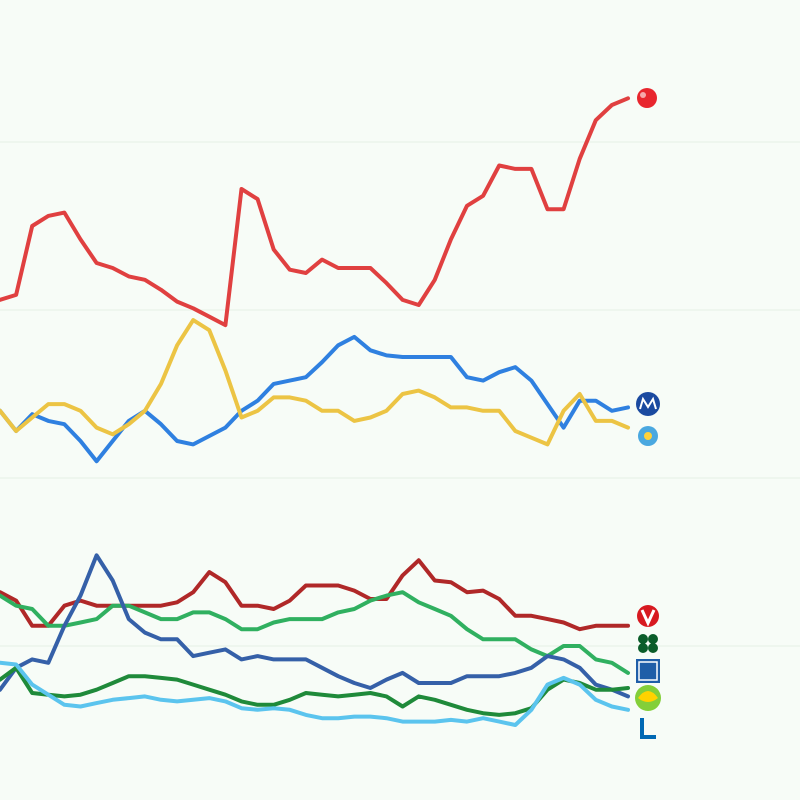  I want to click on icon-mp-sun, so click(648, 696).